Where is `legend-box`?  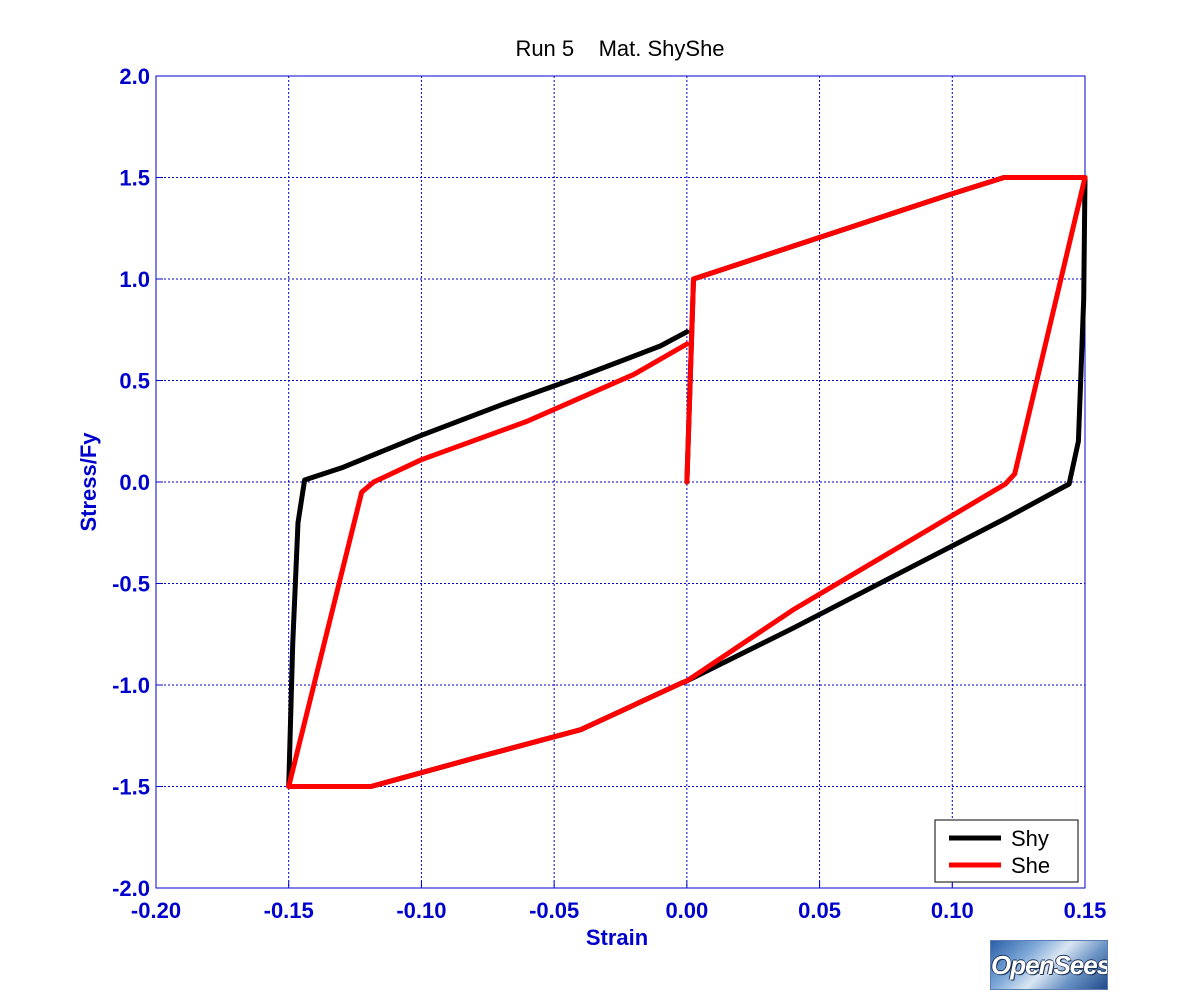
legend-box is located at coordinates (1006, 851).